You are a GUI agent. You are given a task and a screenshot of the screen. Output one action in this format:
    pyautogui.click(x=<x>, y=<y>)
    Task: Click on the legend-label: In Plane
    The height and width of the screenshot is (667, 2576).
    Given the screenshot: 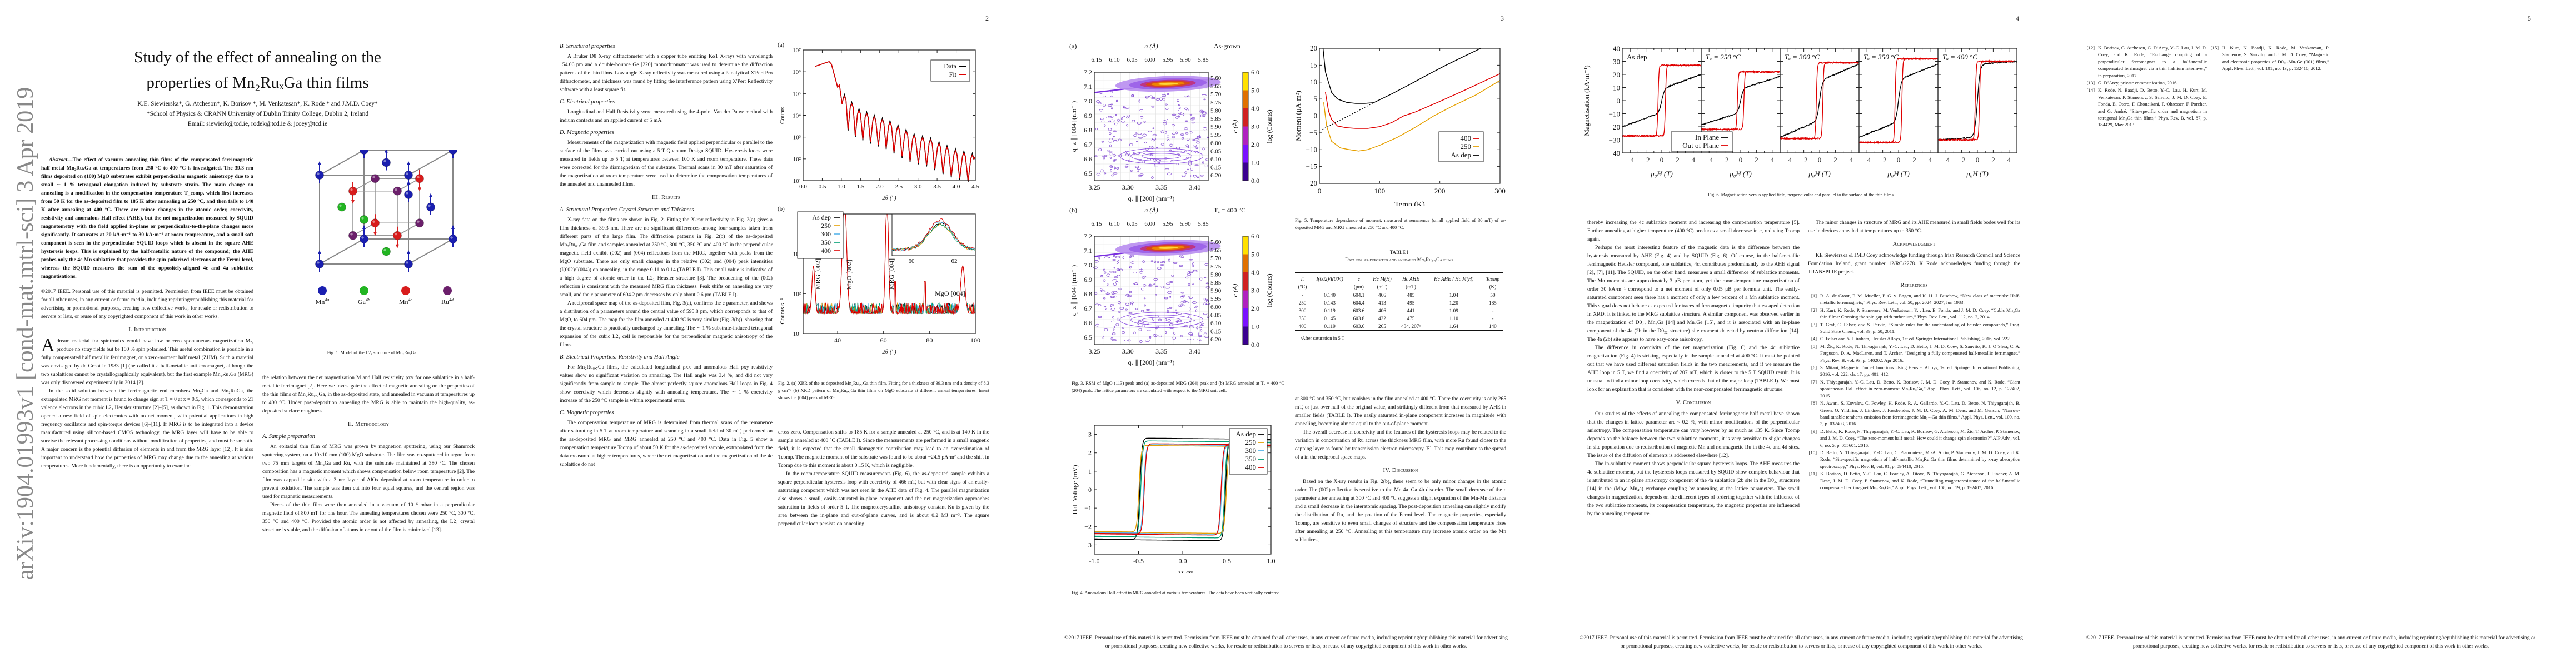 What is the action you would take?
    pyautogui.click(x=1707, y=137)
    